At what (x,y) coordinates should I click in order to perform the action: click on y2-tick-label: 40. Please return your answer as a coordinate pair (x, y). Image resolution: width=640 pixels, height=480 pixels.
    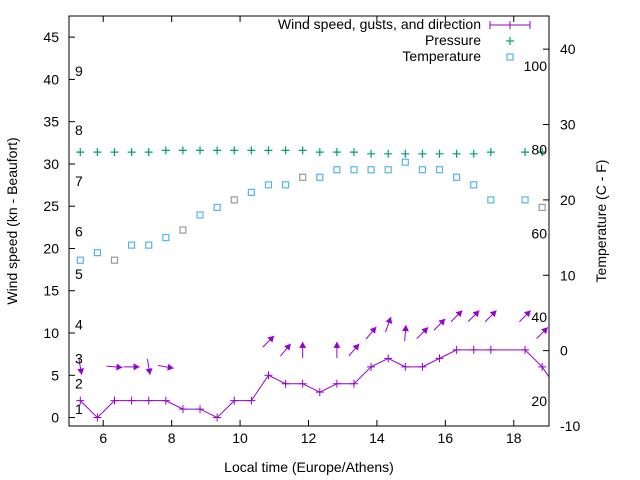
    Looking at the image, I should click on (568, 49).